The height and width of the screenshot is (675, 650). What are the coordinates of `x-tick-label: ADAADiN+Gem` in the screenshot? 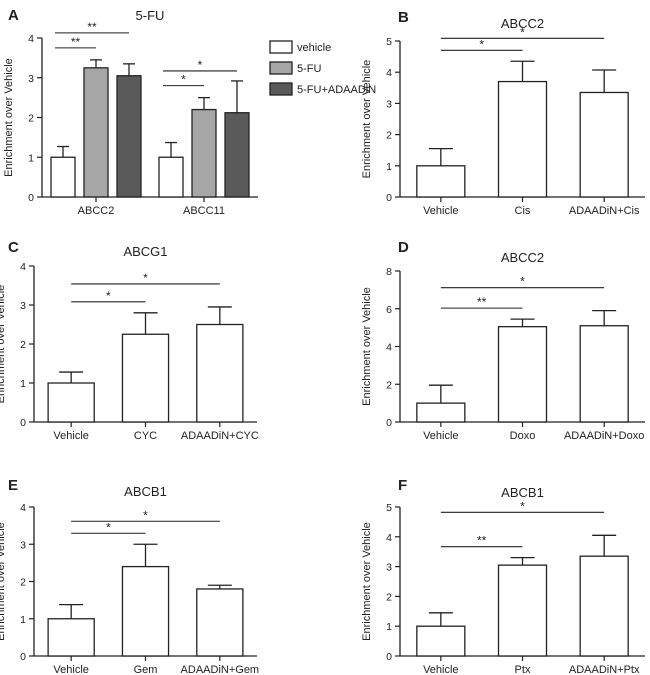 It's located at (220, 669).